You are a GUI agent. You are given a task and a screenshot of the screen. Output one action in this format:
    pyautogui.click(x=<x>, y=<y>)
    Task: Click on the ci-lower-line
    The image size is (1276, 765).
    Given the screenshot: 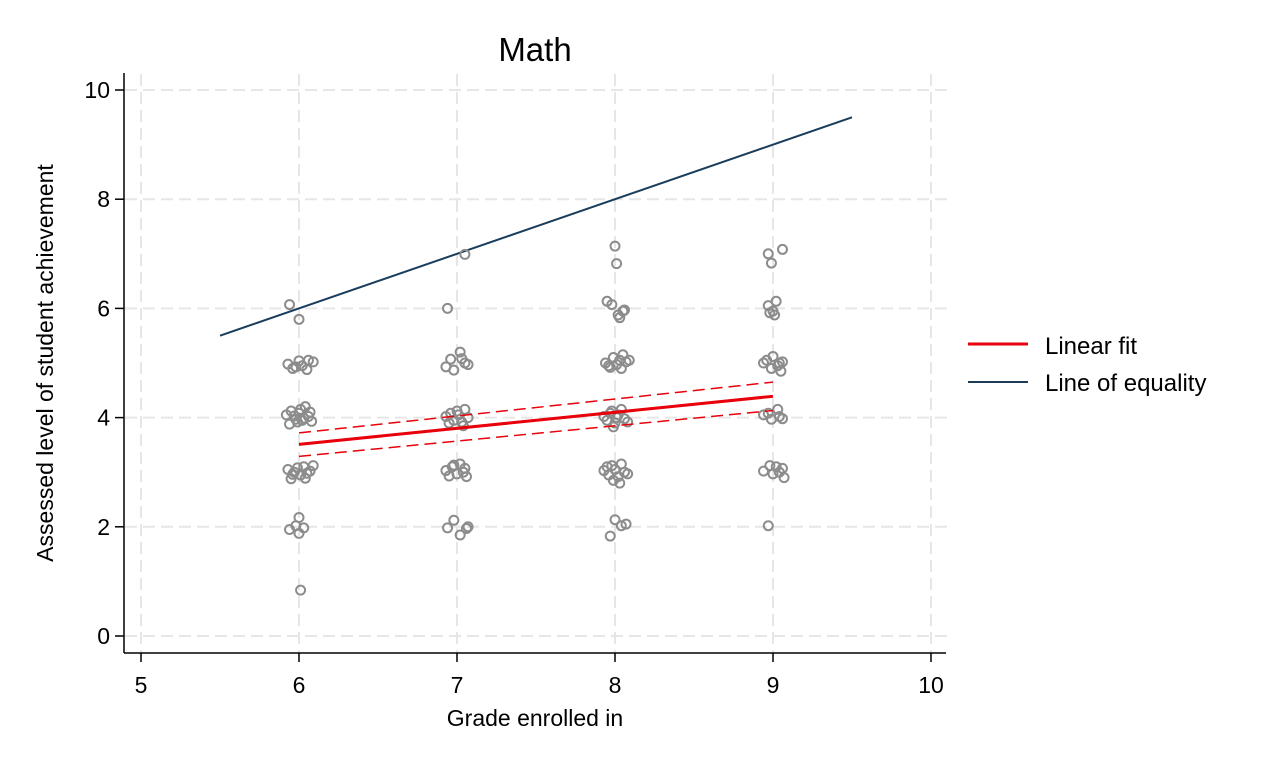 What is the action you would take?
    pyautogui.click(x=536, y=433)
    